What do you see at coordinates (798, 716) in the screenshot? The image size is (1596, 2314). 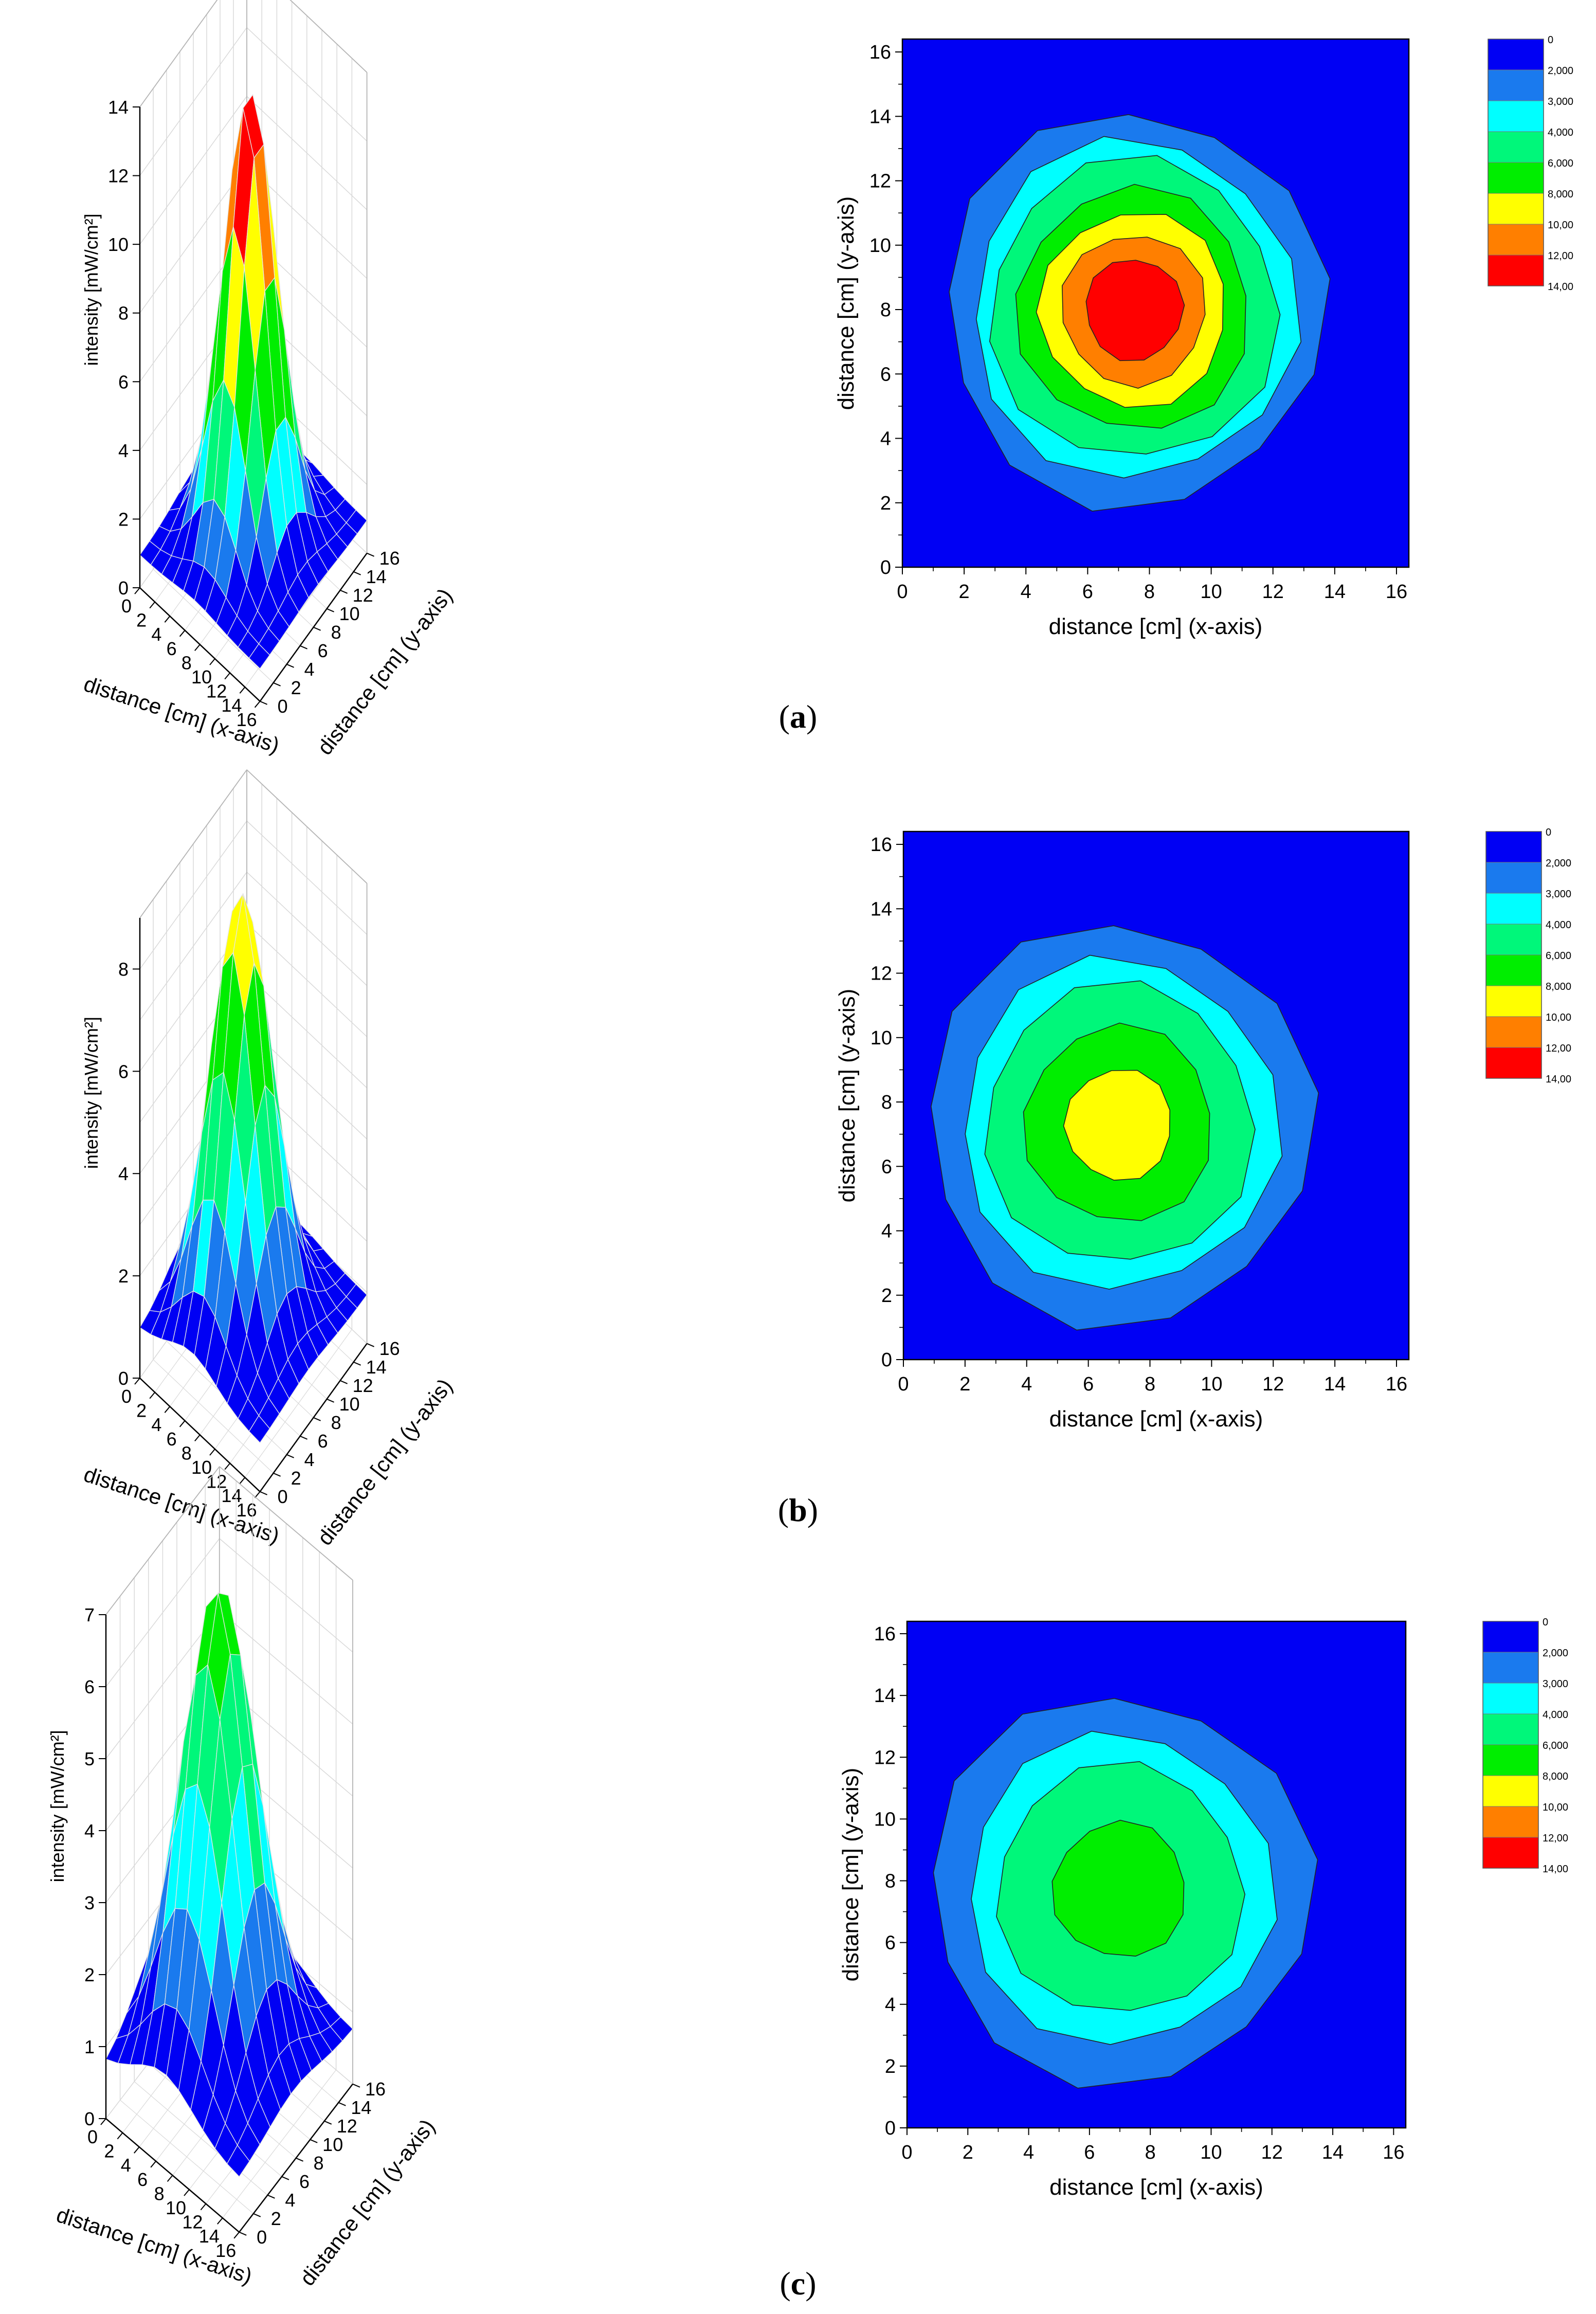 I see `panel-label-a: (a)` at bounding box center [798, 716].